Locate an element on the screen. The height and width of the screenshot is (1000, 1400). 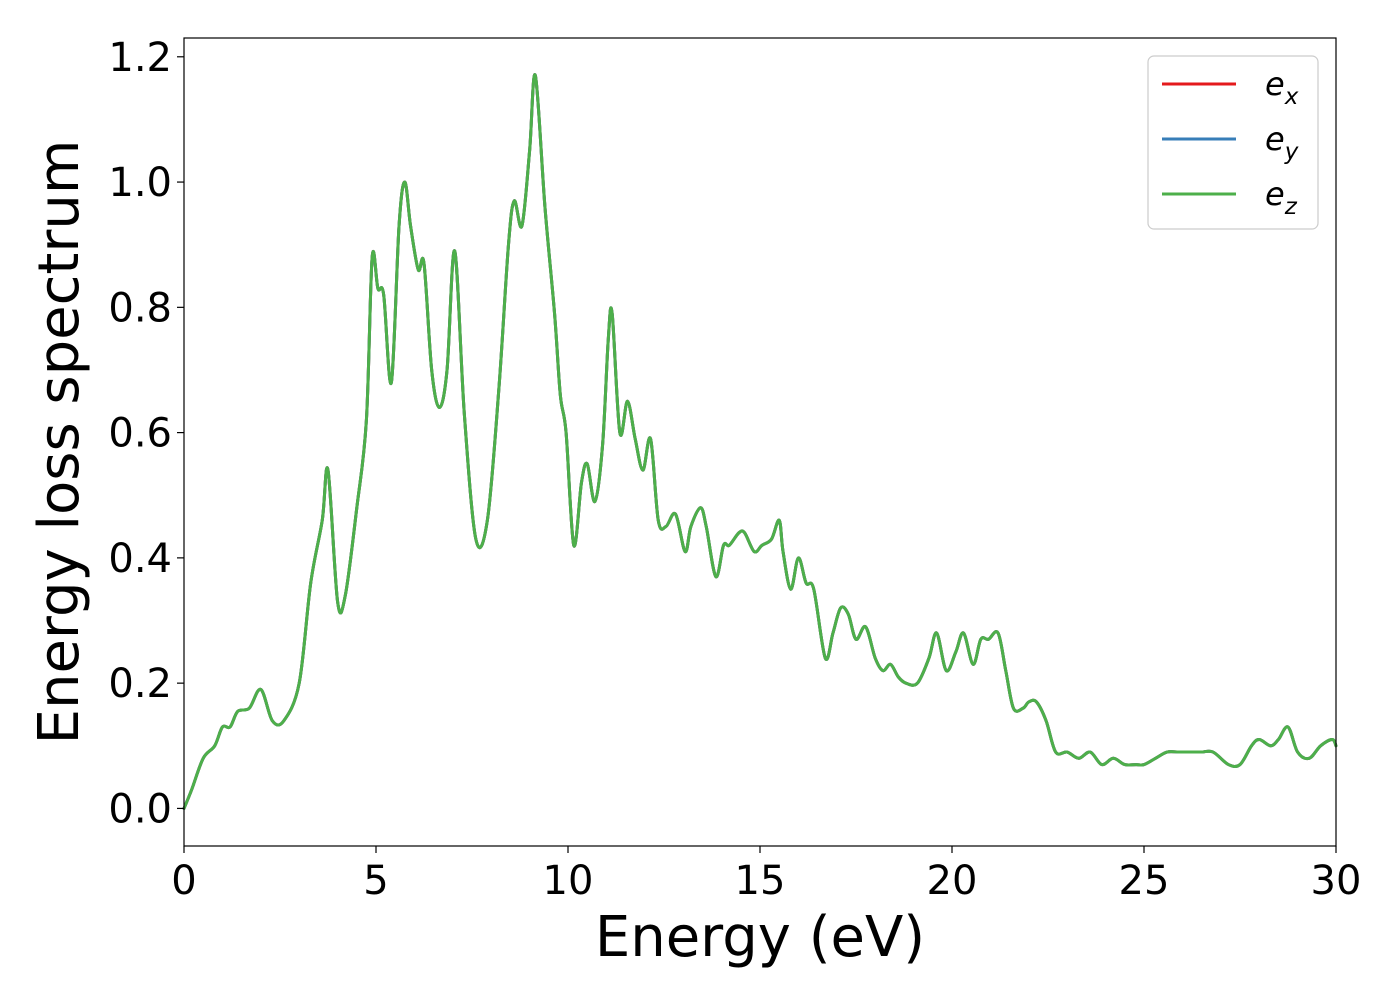
y-tick-label: 0.2 is located at coordinates (140, 684).